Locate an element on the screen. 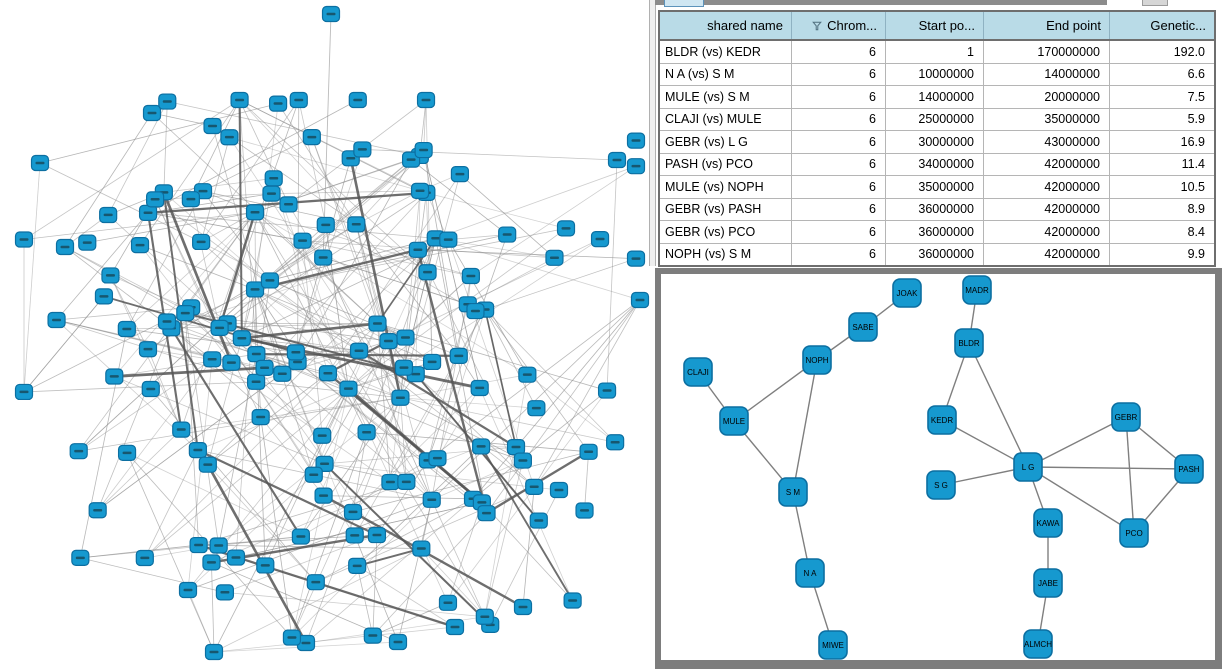 The height and width of the screenshot is (669, 1222). column-header-shared-name: shared name is located at coordinates (725, 25).